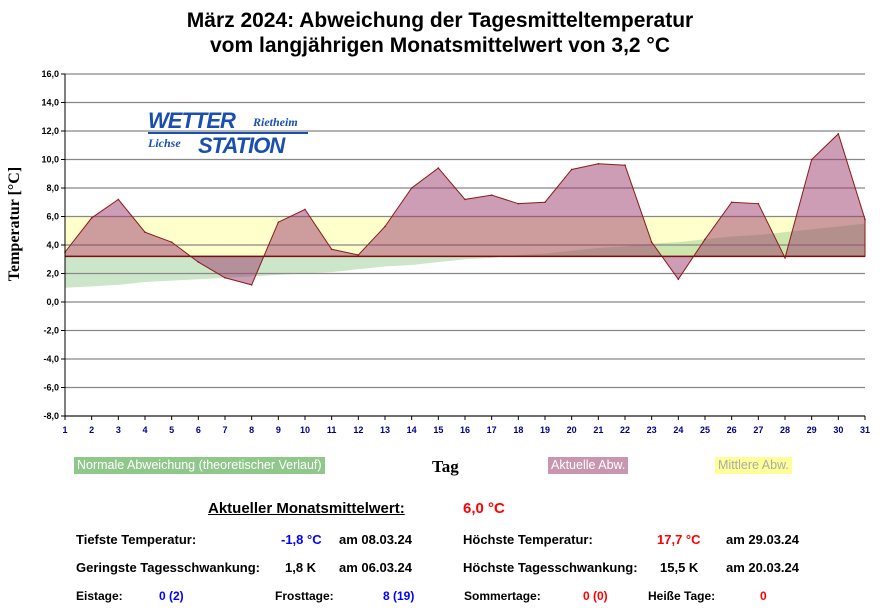 The height and width of the screenshot is (611, 880). I want to click on frost-days-value: 8 (19), so click(399, 596).